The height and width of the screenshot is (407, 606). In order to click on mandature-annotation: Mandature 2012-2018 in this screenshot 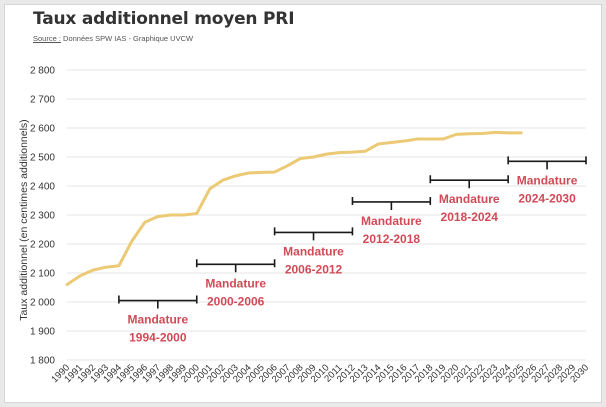, I will do `click(391, 221)`.